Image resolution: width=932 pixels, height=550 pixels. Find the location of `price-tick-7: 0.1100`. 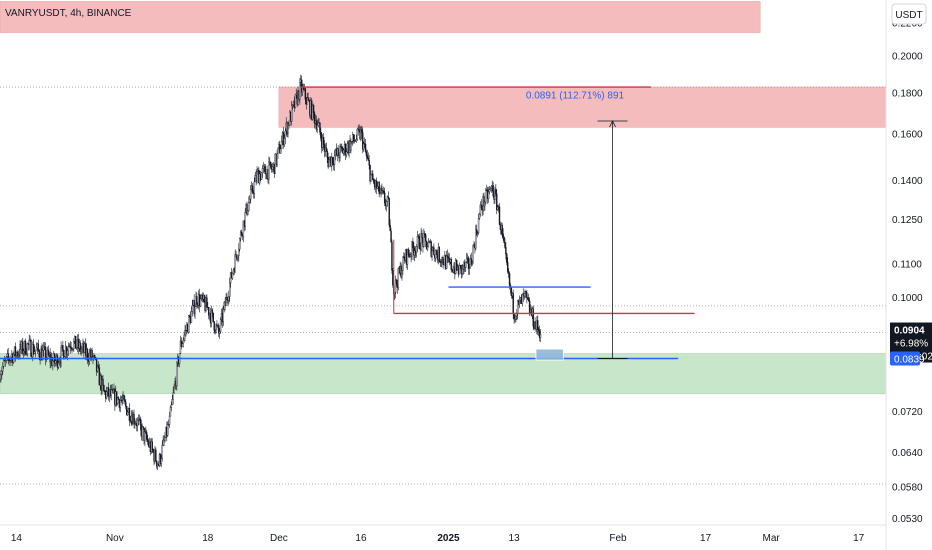

price-tick-7: 0.1100 is located at coordinates (907, 265).